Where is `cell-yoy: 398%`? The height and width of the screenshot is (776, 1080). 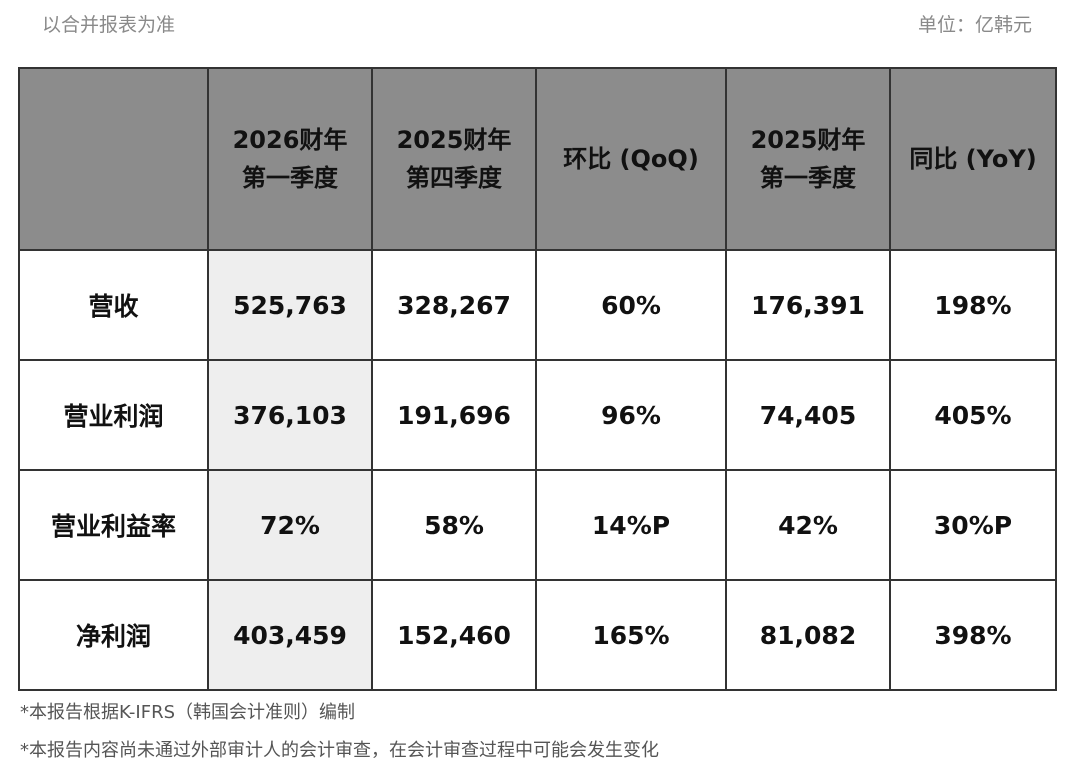 cell-yoy: 398% is located at coordinates (973, 635).